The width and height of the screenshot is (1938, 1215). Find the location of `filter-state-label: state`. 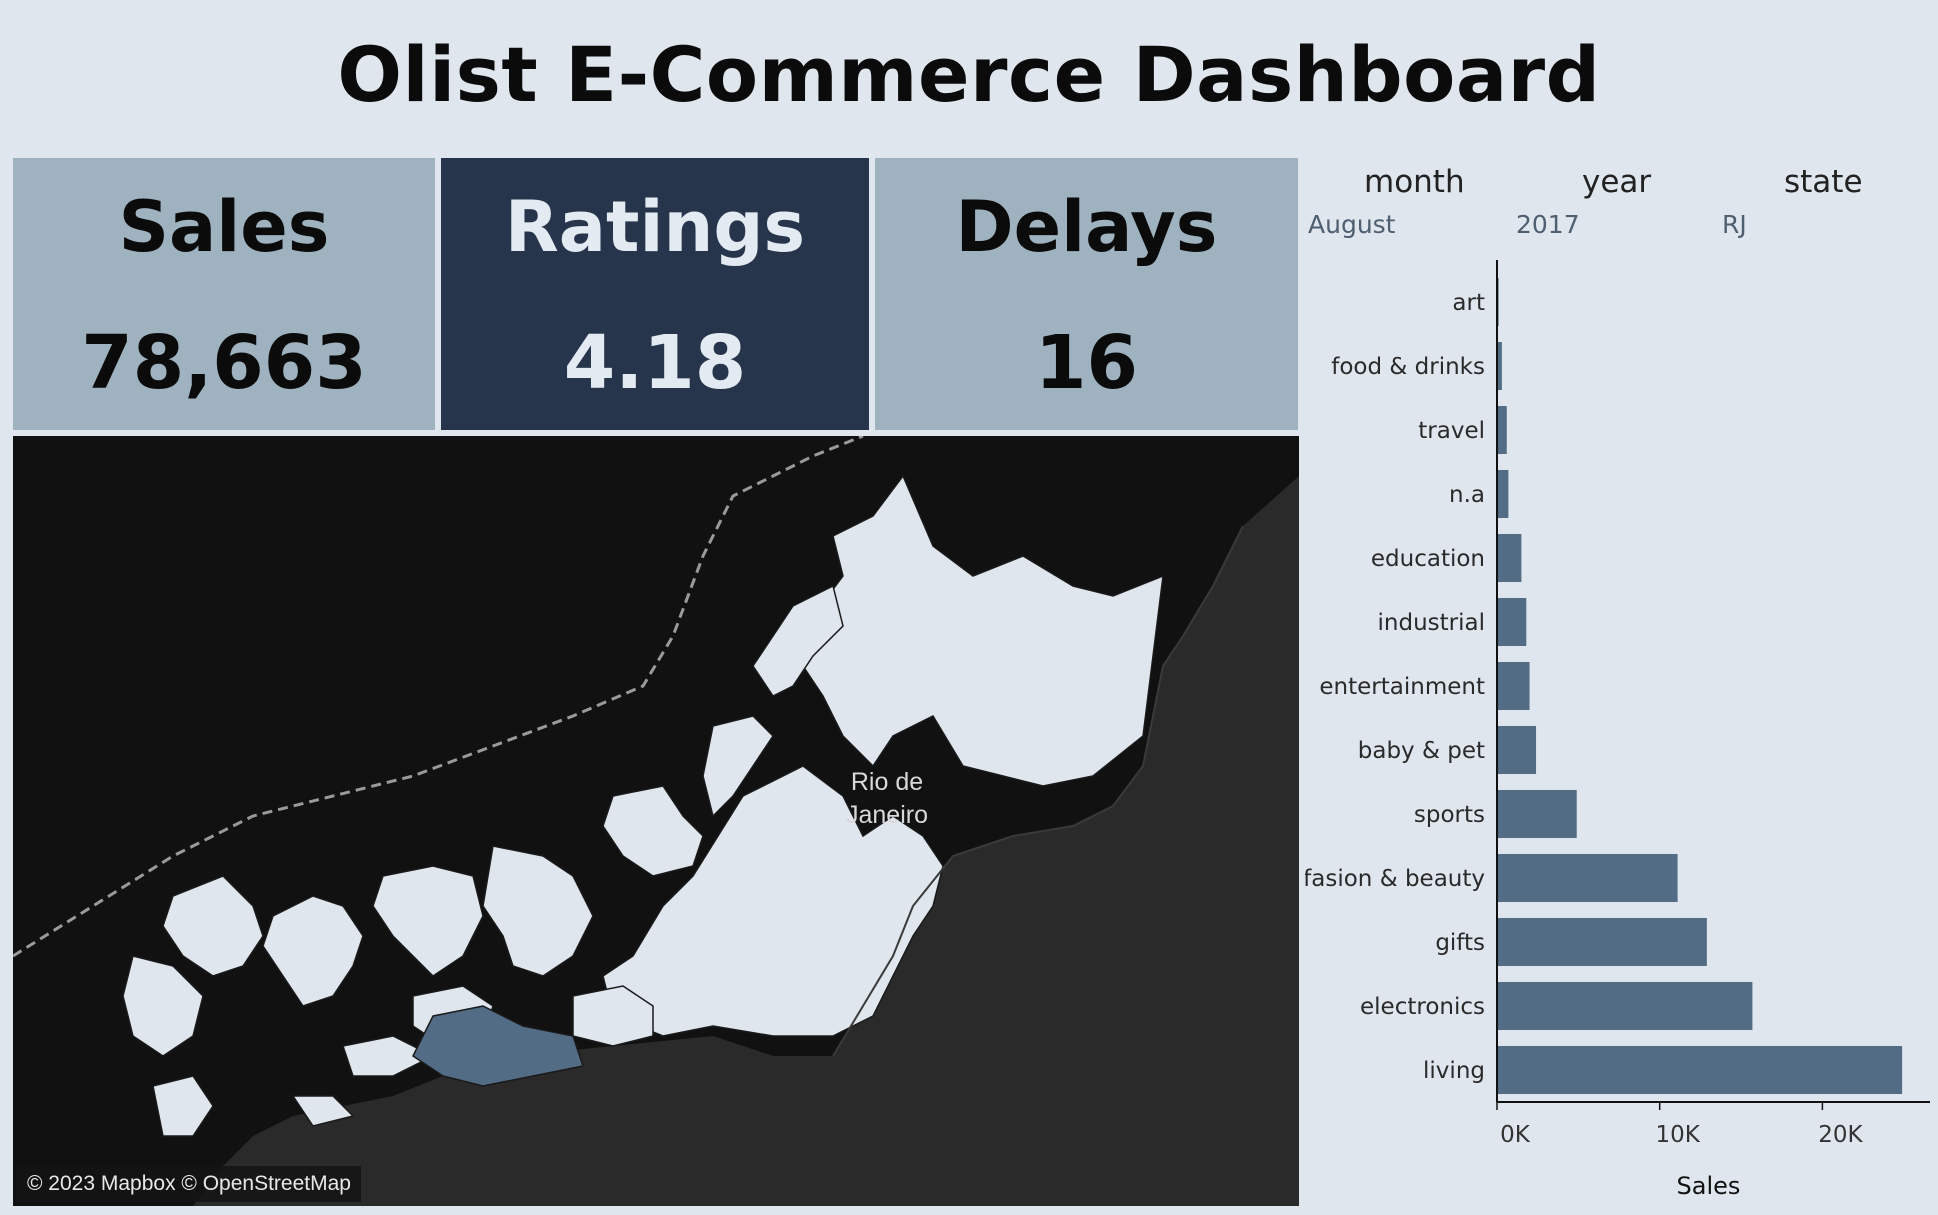

filter-state-label: state is located at coordinates (1823, 182).